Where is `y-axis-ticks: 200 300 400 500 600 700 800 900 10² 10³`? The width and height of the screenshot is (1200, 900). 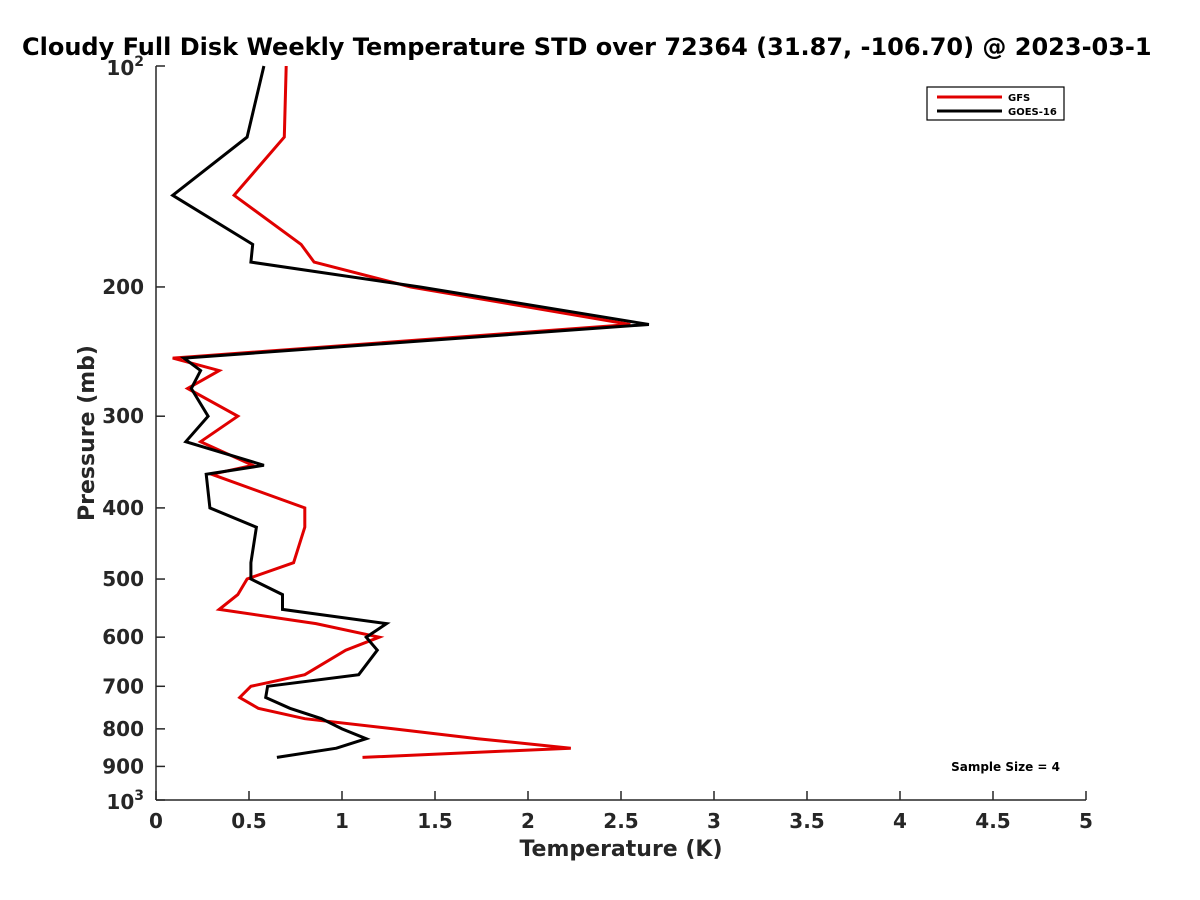
y-axis-ticks: 200 300 400 500 600 700 800 900 10² 10³ is located at coordinates (133, 434).